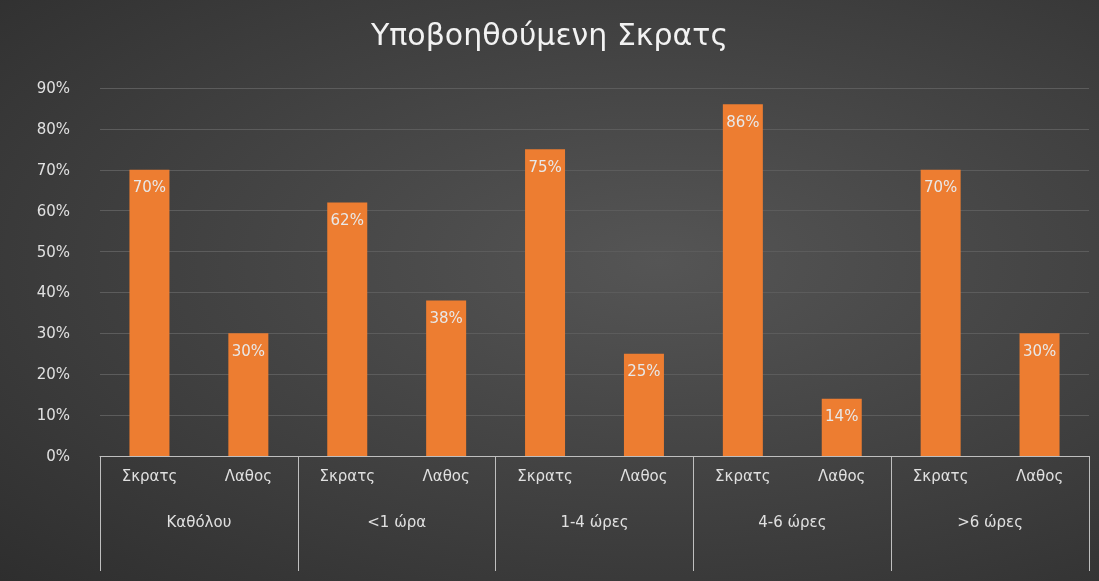 Image resolution: width=1099 pixels, height=581 pixels. I want to click on text: Καθόλου, so click(199, 521).